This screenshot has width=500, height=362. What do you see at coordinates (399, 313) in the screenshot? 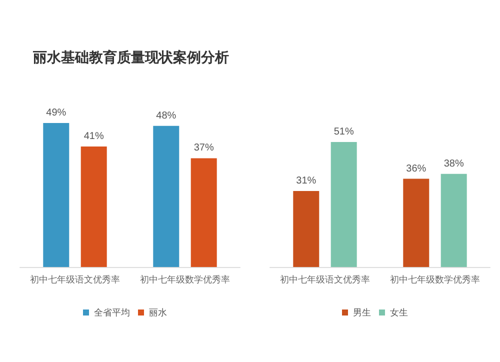
I see `legend-label: 女生` at bounding box center [399, 313].